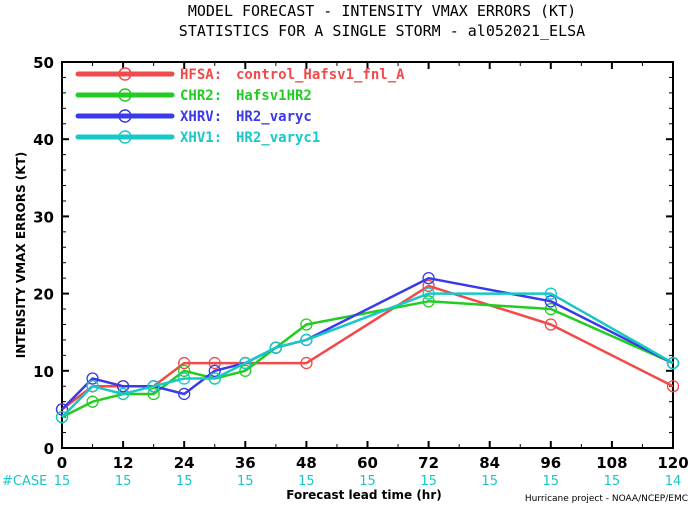  What do you see at coordinates (306, 463) in the screenshot?
I see `x-tick-label: 48` at bounding box center [306, 463].